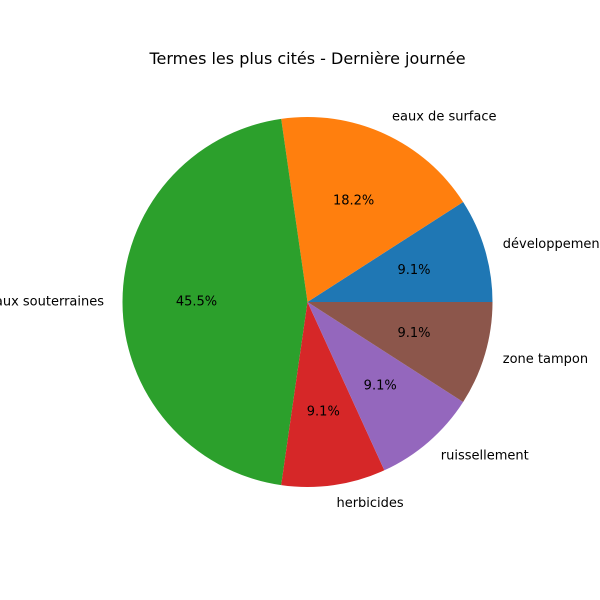  Describe the element at coordinates (545, 359) in the screenshot. I see `slice-label-zone-tampon: zone tampon` at that location.